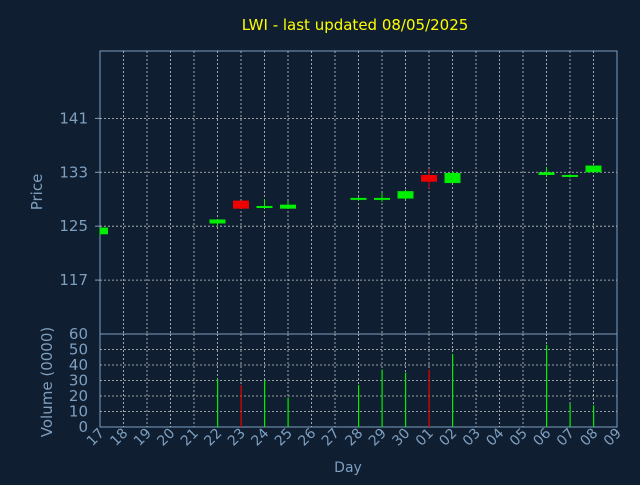 The image size is (640, 485). Describe the element at coordinates (143, 438) in the screenshot. I see `x-tick-label: 19` at that location.